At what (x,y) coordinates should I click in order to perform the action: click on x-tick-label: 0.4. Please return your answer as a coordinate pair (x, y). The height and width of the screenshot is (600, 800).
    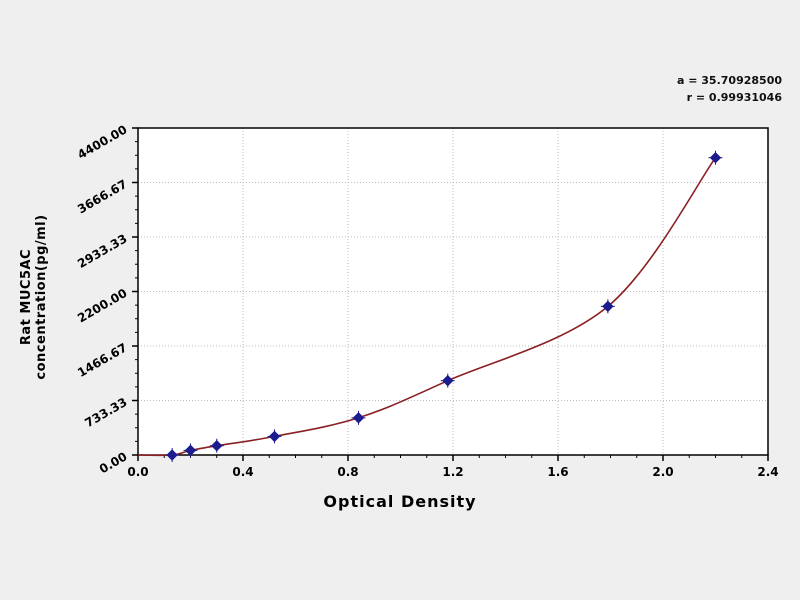
    Looking at the image, I should click on (242, 472).